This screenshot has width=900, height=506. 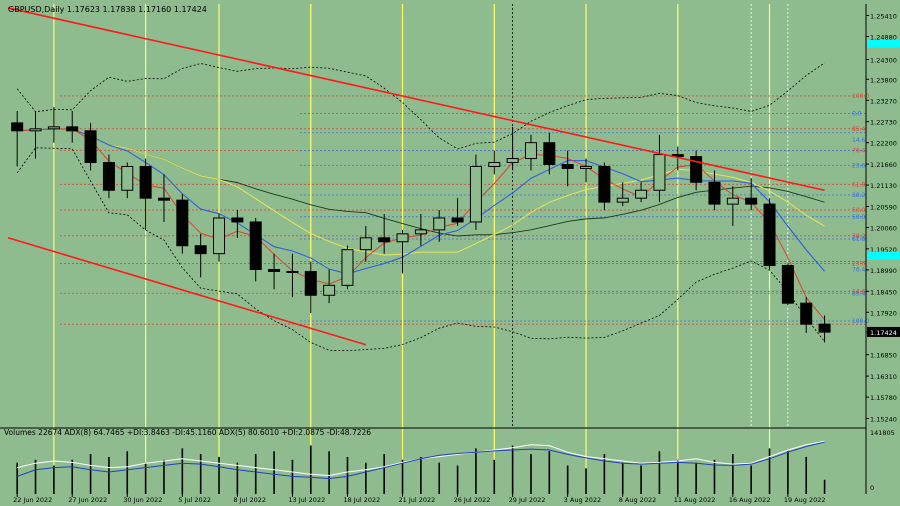 I want to click on date-label: 26 Jul 2022, so click(x=472, y=500).